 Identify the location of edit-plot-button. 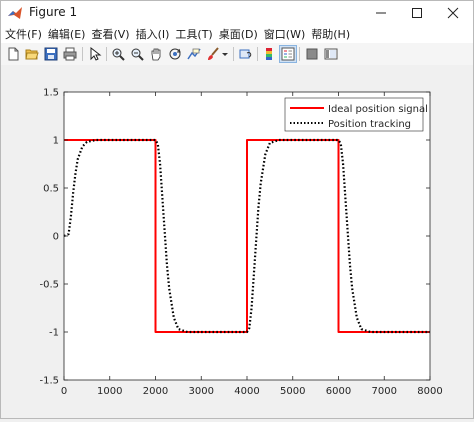
(95, 54).